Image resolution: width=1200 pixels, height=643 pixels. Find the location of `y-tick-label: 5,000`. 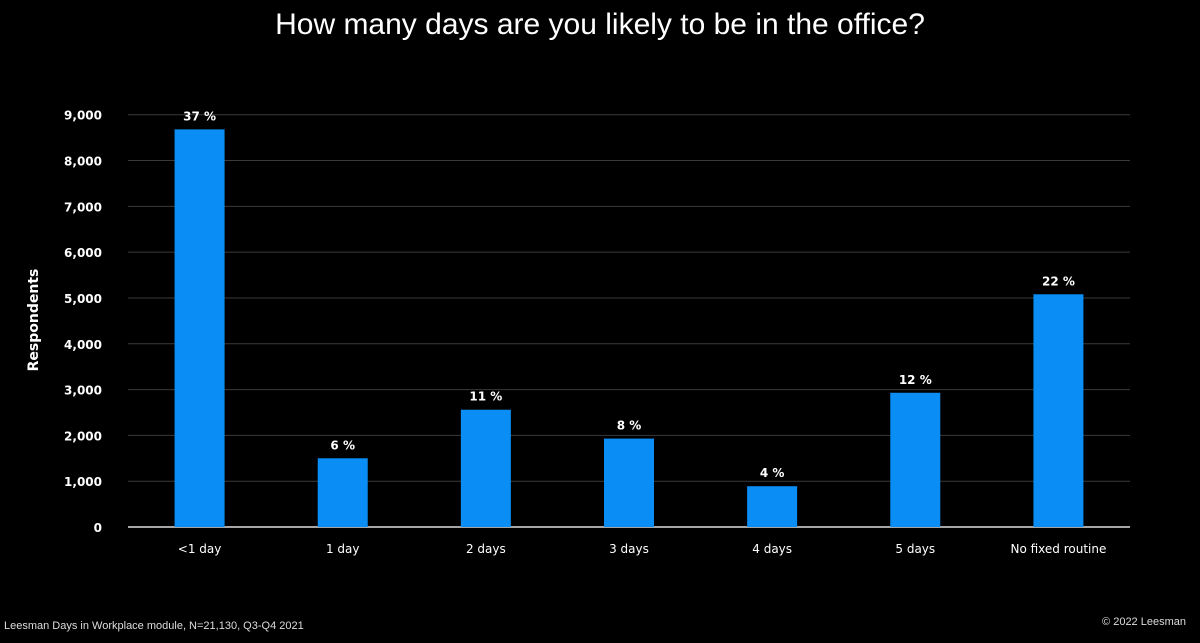

y-tick-label: 5,000 is located at coordinates (83, 299).